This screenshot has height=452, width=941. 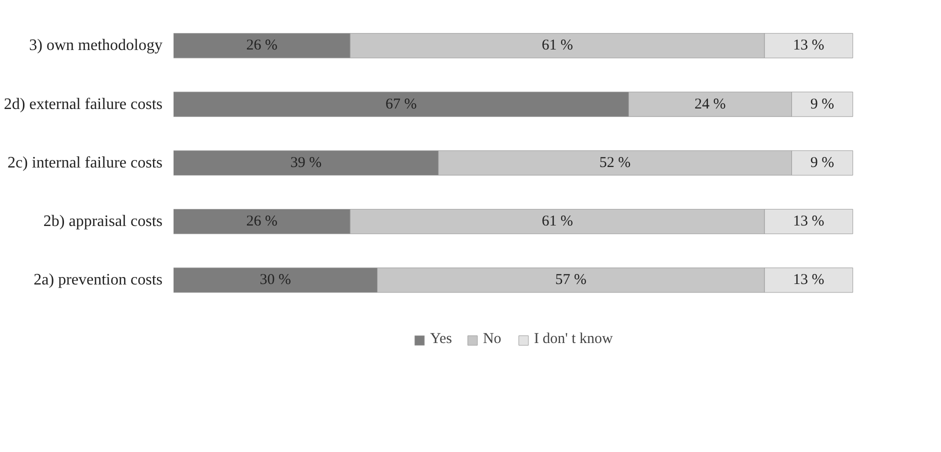 I want to click on y-tick-label: 2d) external failure costs, so click(x=83, y=104).